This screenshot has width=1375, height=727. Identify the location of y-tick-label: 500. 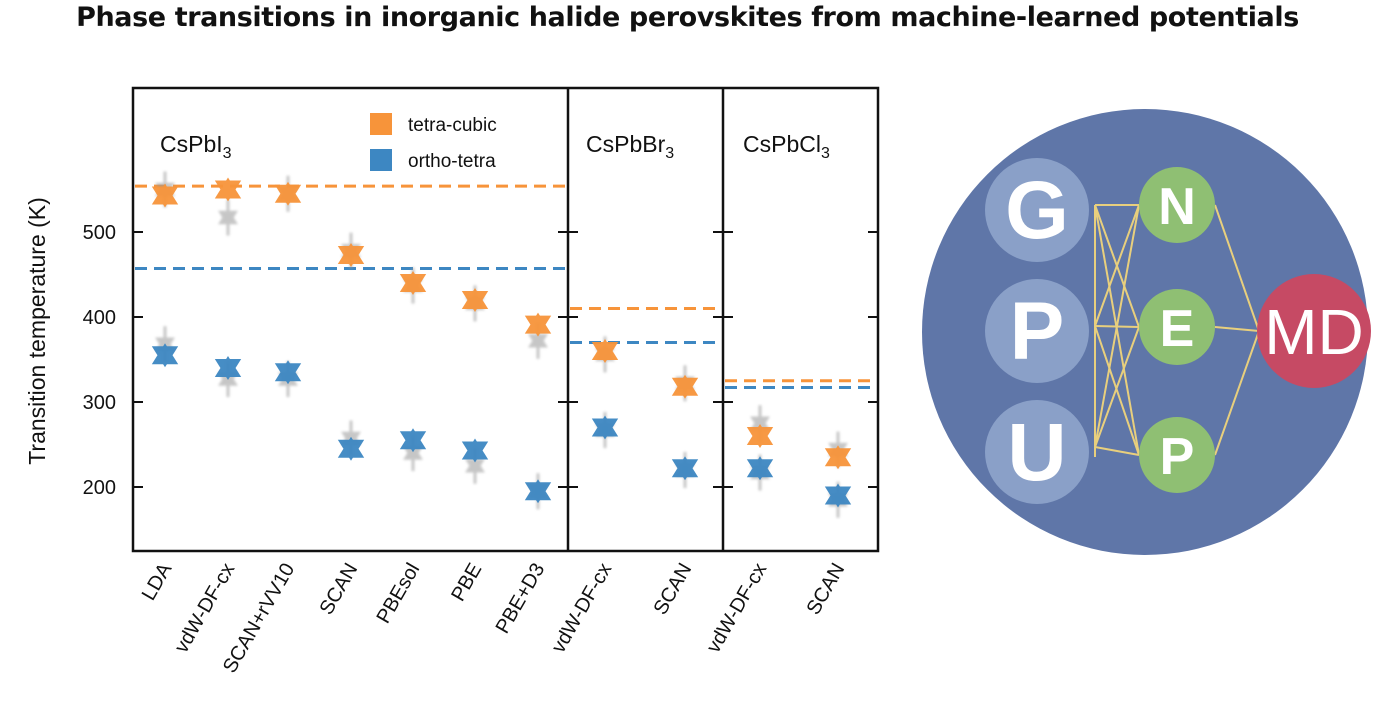
(99, 233).